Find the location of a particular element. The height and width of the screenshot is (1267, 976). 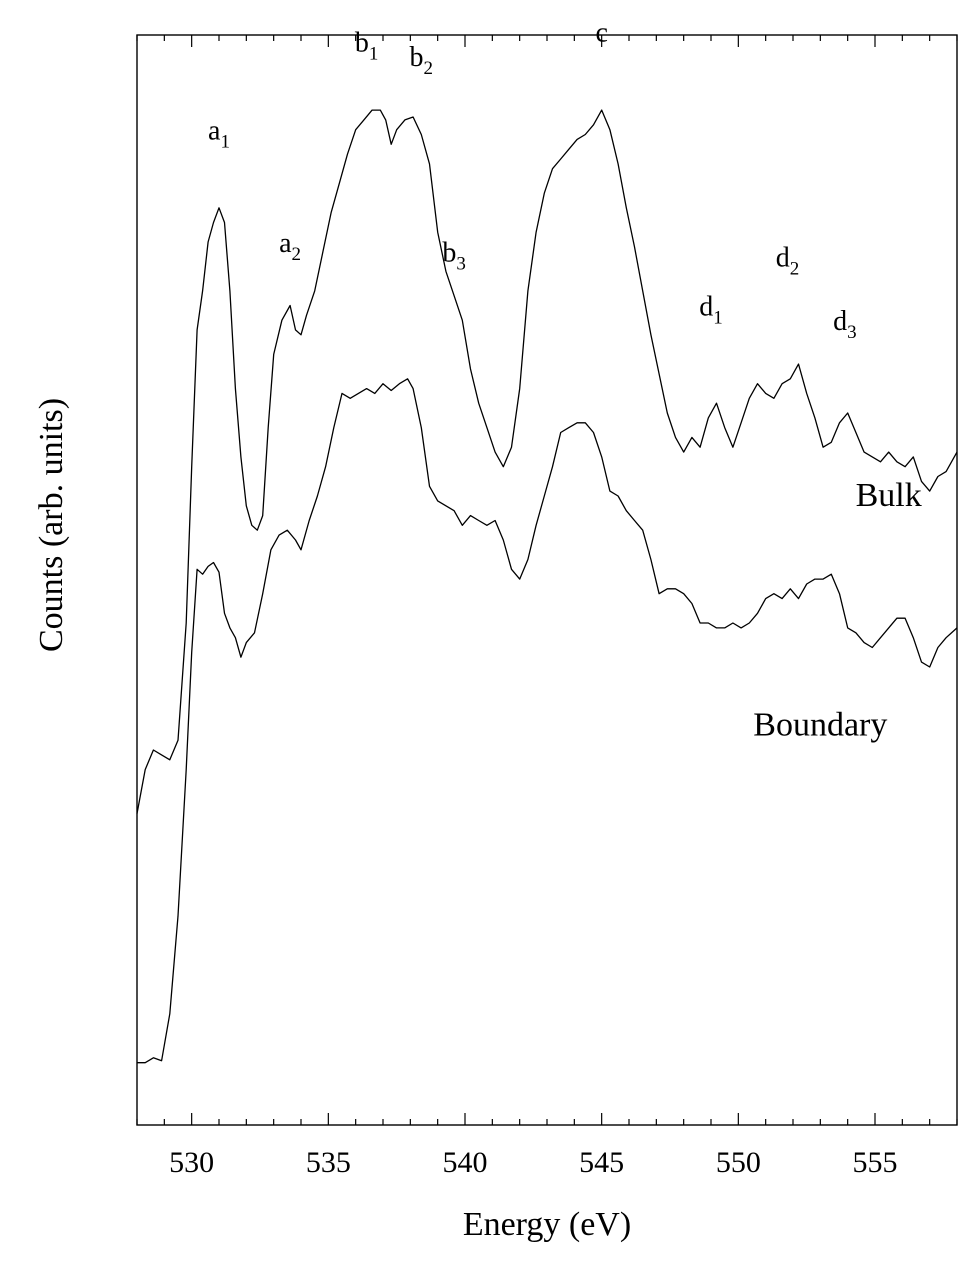

peak-label-a2: a2 is located at coordinates (290, 246).